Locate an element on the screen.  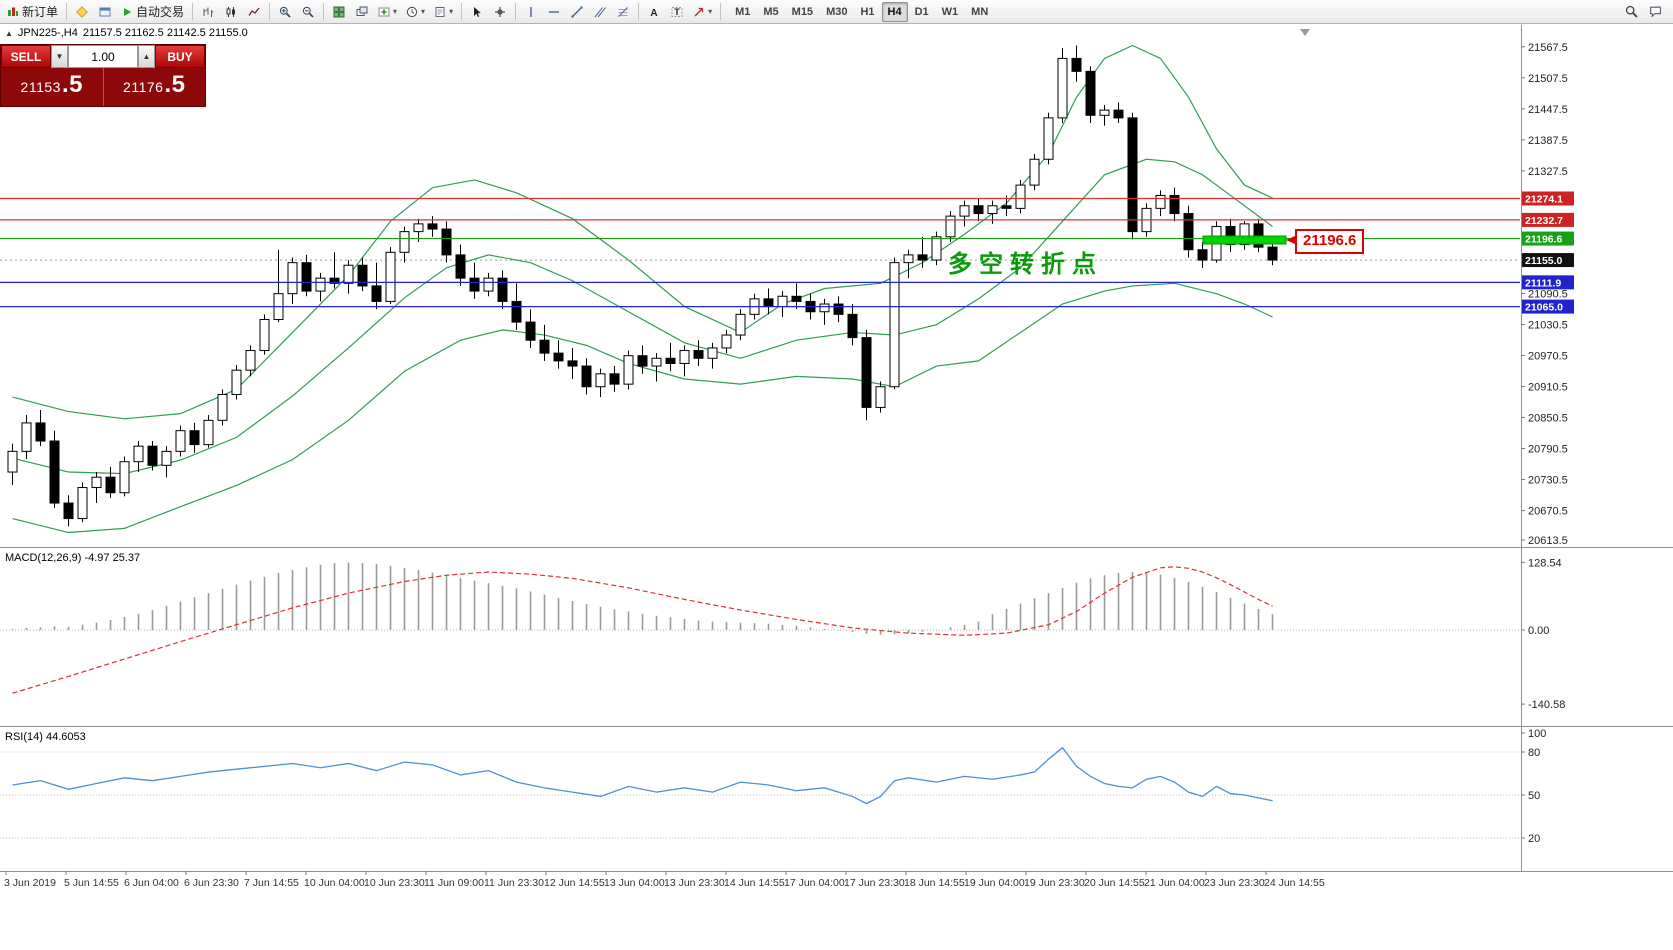
horizontal-line-icon is located at coordinates (554, 12).